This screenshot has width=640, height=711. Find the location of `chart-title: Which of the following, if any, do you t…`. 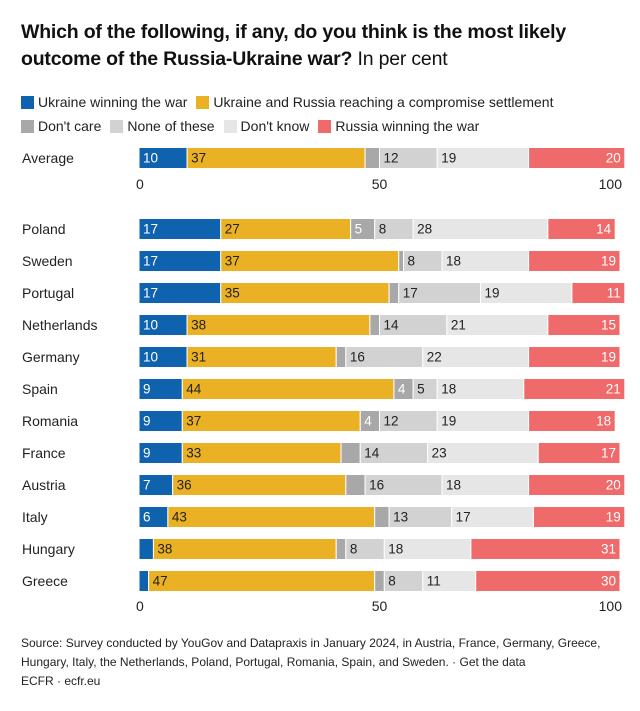

chart-title: Which of the following, if any, do you t… is located at coordinates (326, 46).